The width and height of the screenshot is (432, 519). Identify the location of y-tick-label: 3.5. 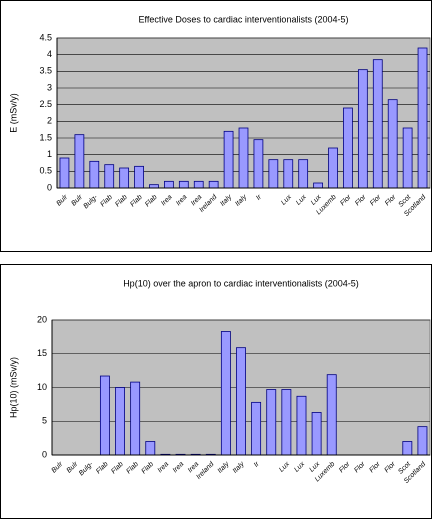
(45, 71).